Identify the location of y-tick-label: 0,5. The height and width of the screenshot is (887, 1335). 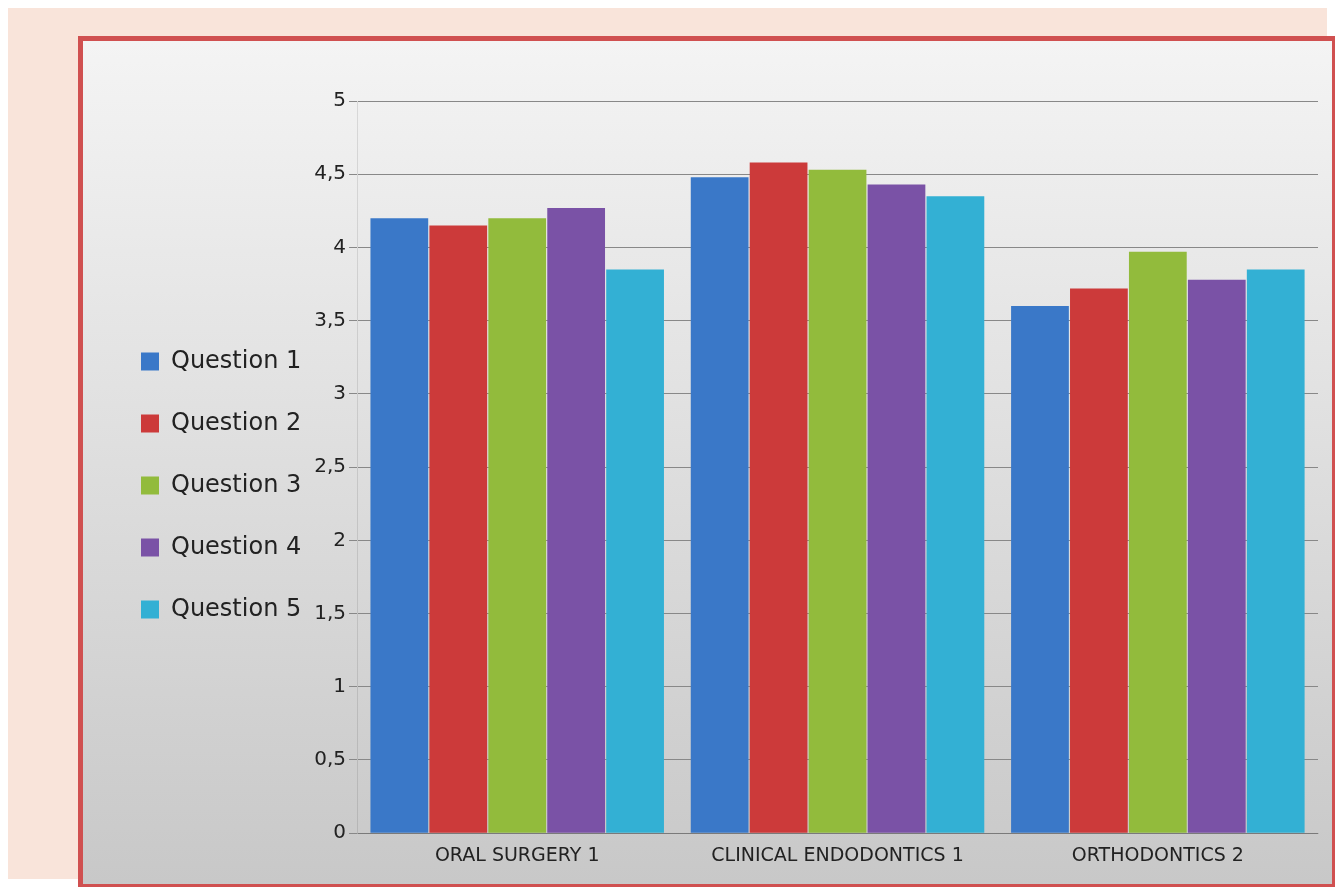
(330, 758).